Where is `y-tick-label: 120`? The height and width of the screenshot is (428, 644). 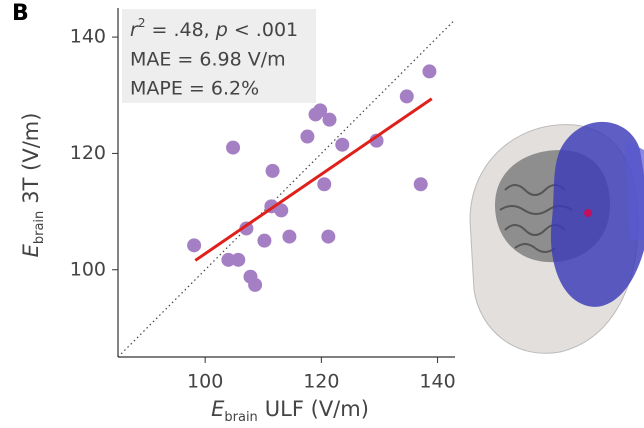 y-tick-label: 120 is located at coordinates (88, 153).